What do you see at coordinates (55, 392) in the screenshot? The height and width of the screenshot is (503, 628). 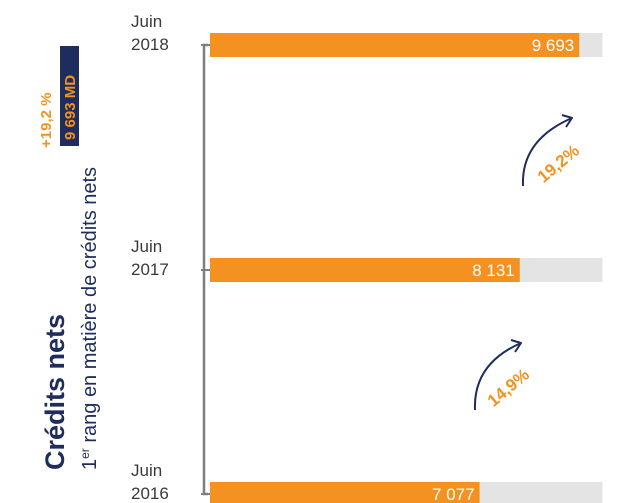 I see `side-title: Crédits nets` at bounding box center [55, 392].